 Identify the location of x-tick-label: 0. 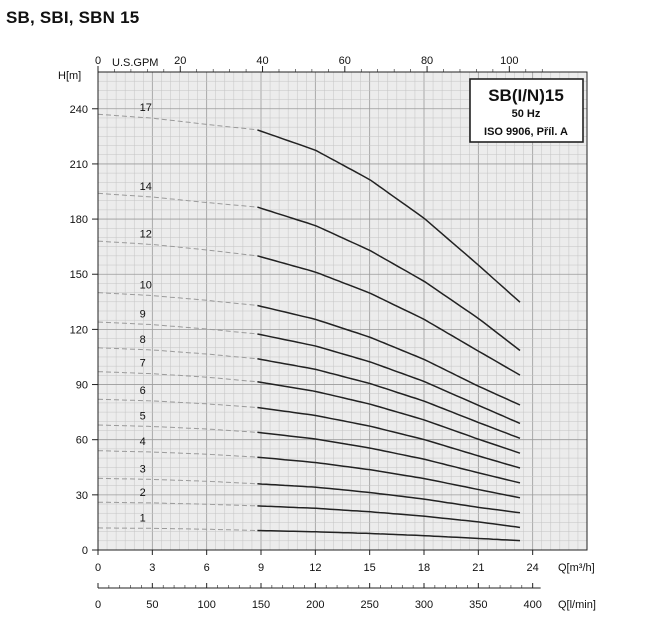
(98, 568).